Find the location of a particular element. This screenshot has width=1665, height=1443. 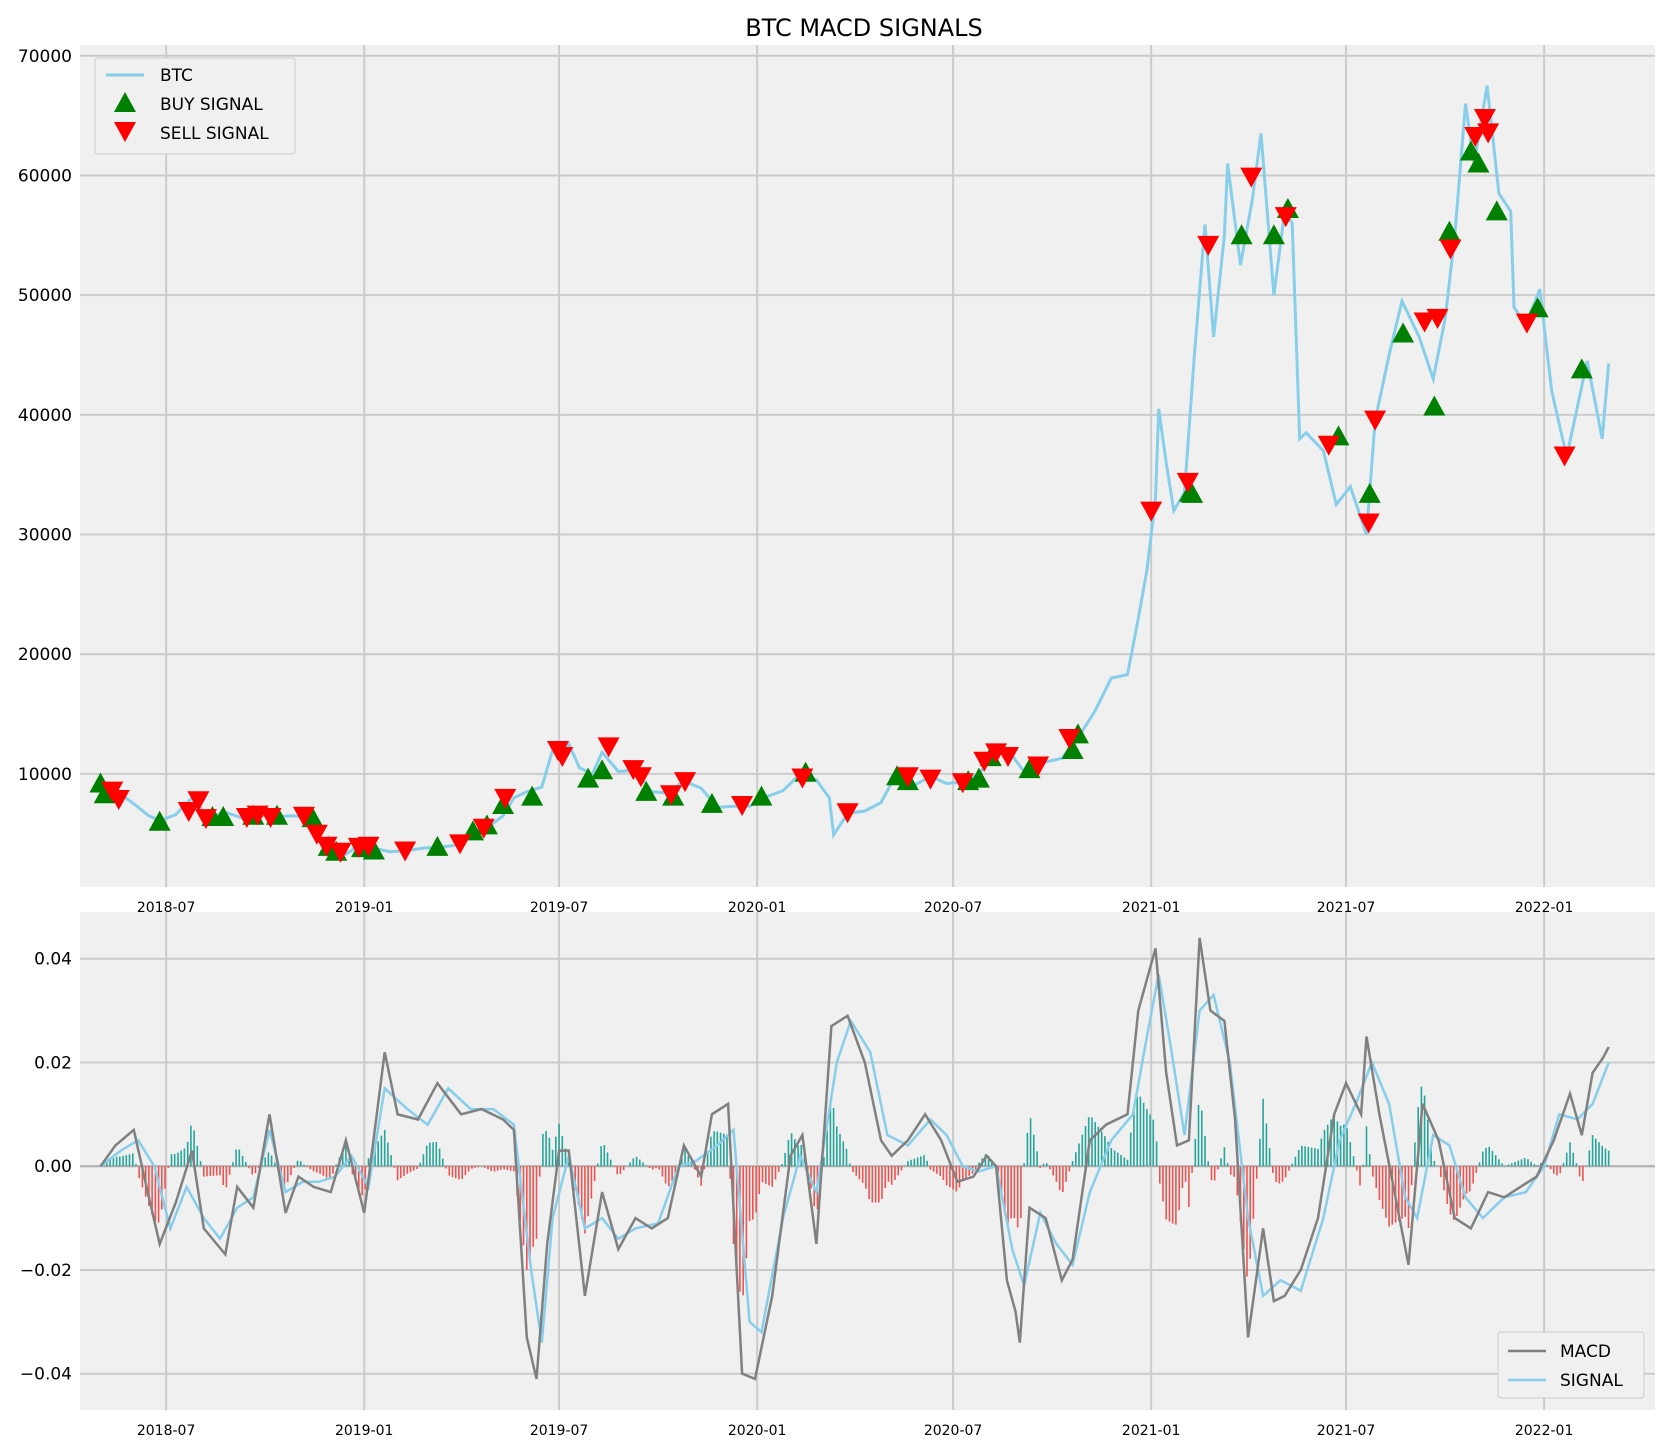

macd-x-tick-label: 2018-07 is located at coordinates (166, 1431).